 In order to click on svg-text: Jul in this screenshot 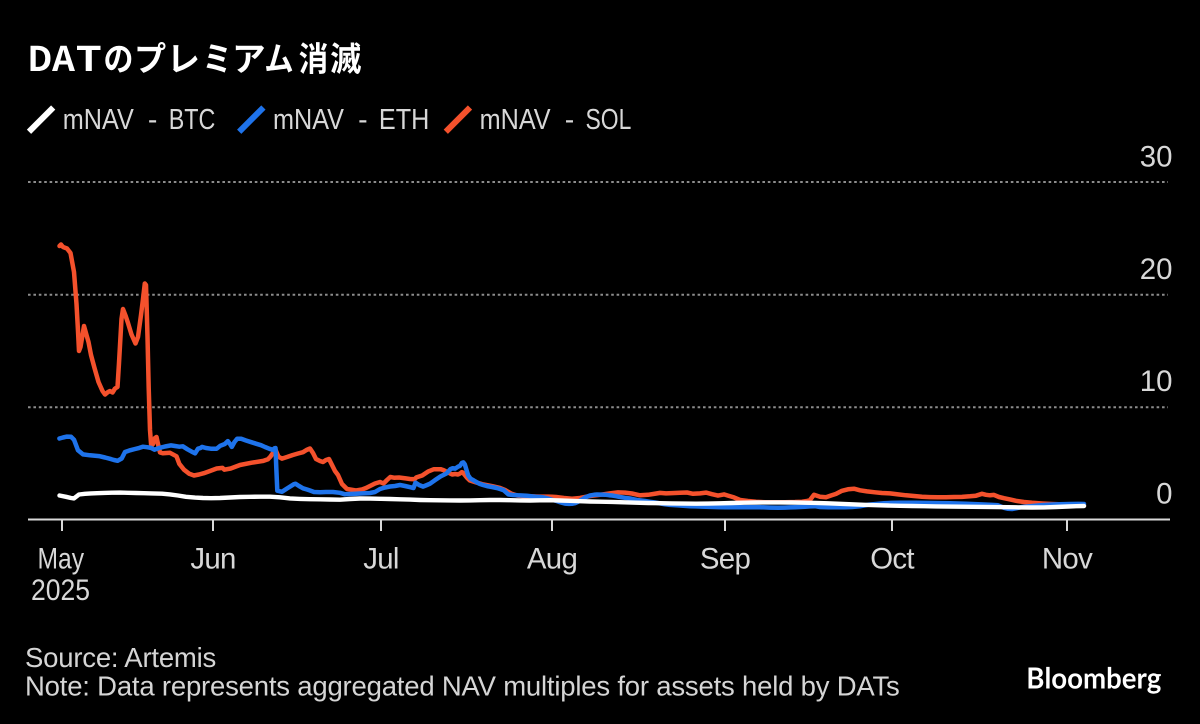, I will do `click(380, 558)`.